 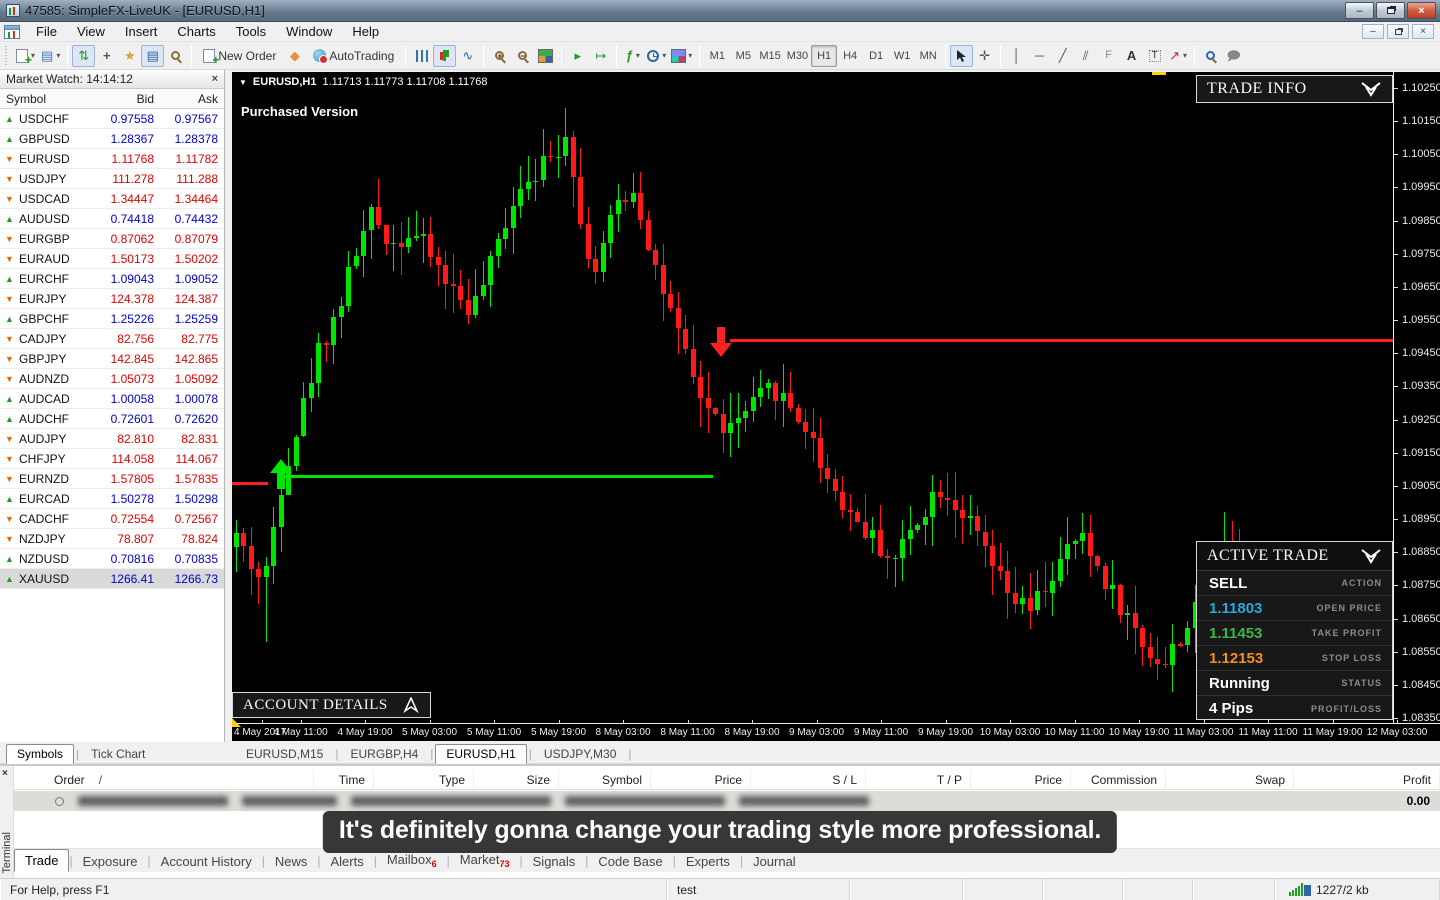 What do you see at coordinates (112, 279) in the screenshot?
I see `market-watch-row-eurchf: ▲ EURCHF 1.09043 1.09052` at bounding box center [112, 279].